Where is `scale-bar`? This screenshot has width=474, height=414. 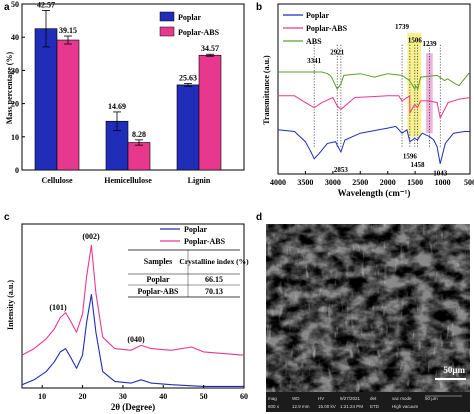
scale-bar is located at coordinates (450, 379).